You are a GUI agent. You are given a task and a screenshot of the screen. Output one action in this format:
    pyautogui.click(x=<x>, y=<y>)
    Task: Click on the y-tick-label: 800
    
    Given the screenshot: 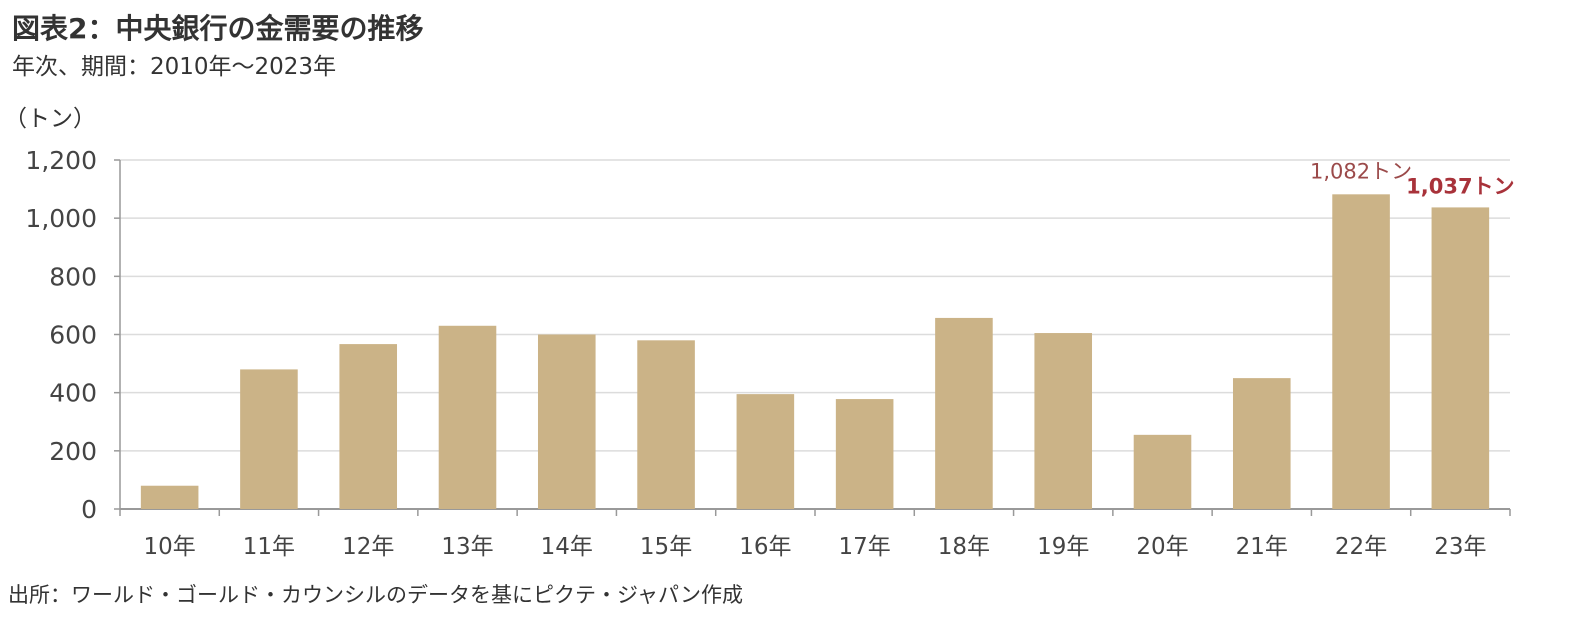 What is the action you would take?
    pyautogui.click(x=73, y=276)
    